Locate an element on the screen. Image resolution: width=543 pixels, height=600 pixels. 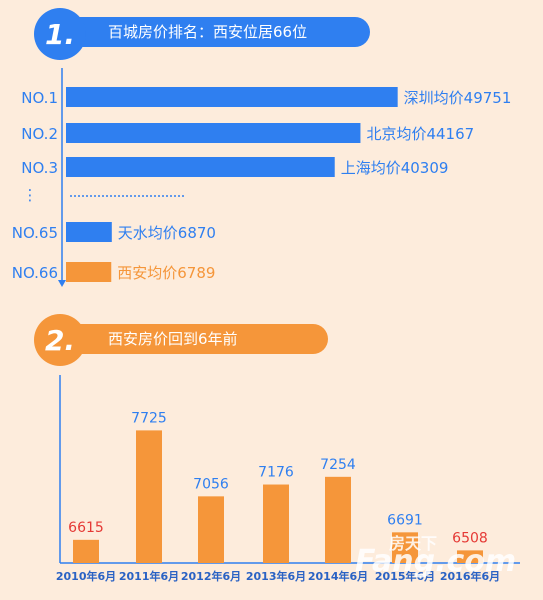
year-value-label: 7725 is located at coordinates (149, 418).